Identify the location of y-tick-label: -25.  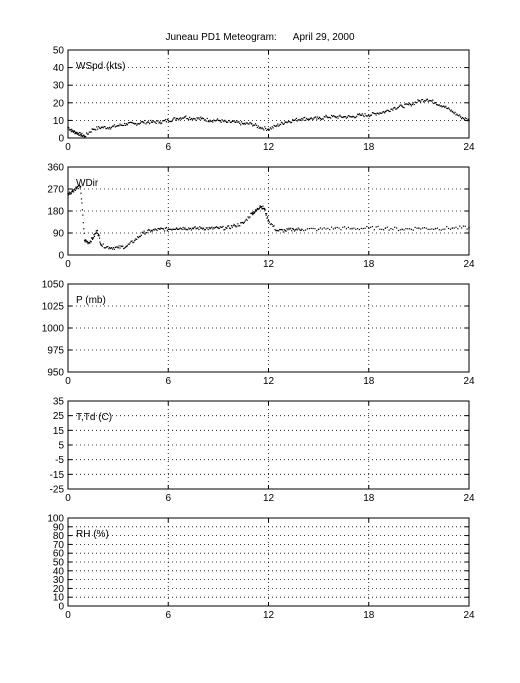
(57, 490).